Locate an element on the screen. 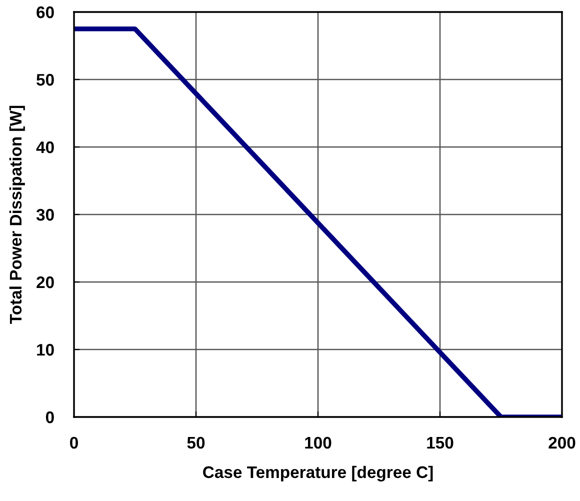 This screenshot has width=580, height=501. y-tick-label: 0 is located at coordinates (50, 417).